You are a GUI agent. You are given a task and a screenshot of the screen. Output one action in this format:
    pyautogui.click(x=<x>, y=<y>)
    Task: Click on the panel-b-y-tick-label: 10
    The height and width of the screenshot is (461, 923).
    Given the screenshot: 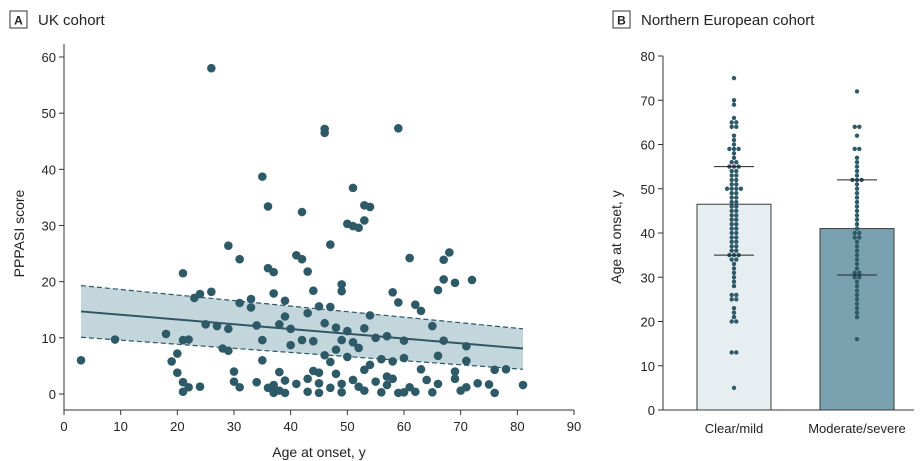 What is the action you would take?
    pyautogui.click(x=648, y=366)
    